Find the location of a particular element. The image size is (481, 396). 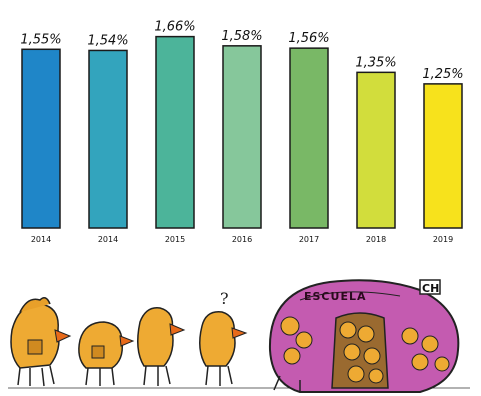

bar-value-label-0: 1,55% is located at coordinates (40, 39).